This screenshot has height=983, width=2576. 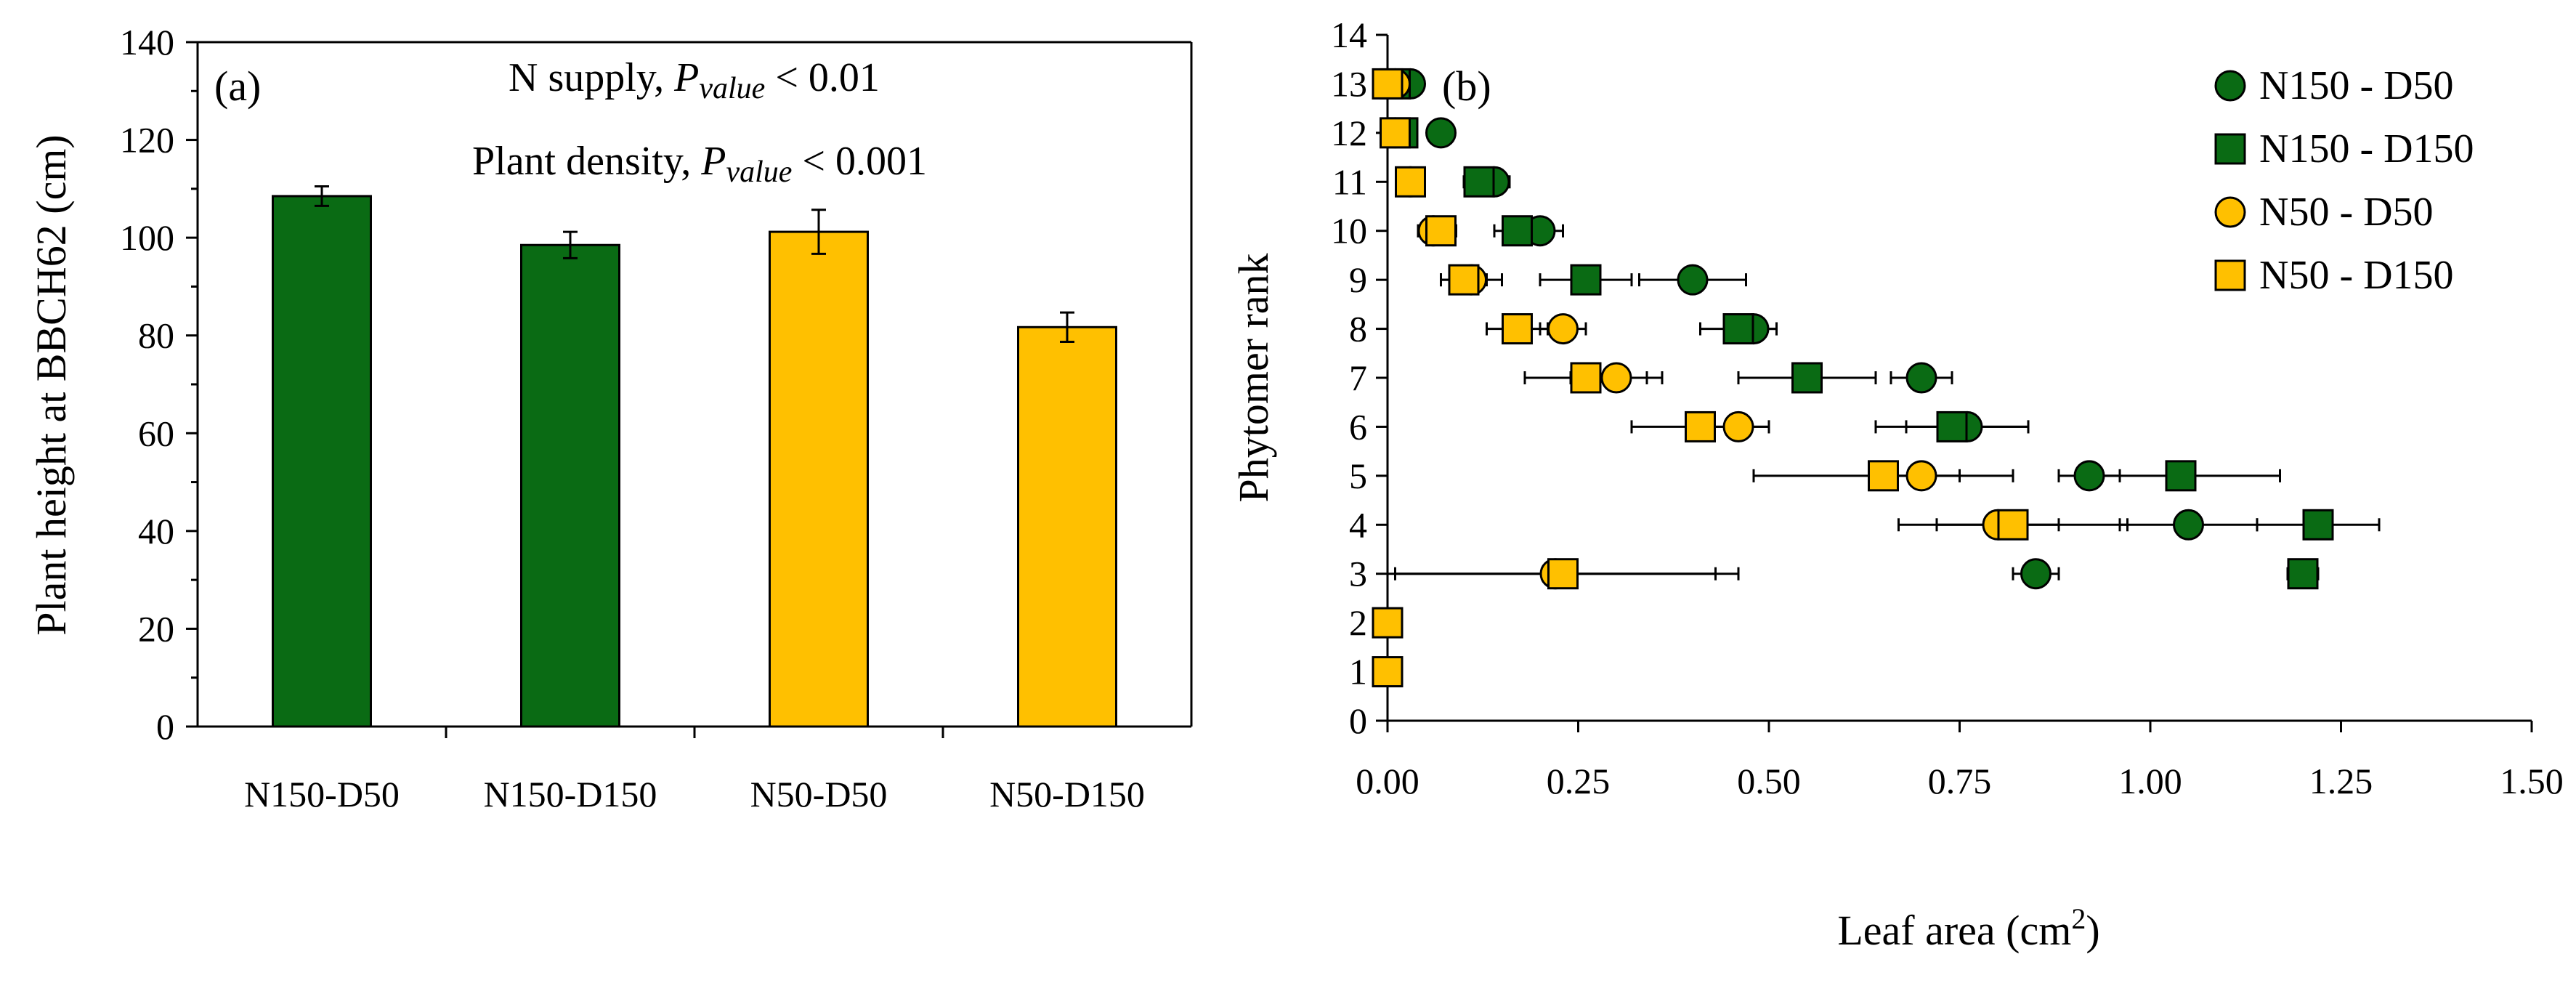 I want to click on panel-a-annotation-plant-density: Plant density, Pvalue < 0.001, so click(x=699, y=164).